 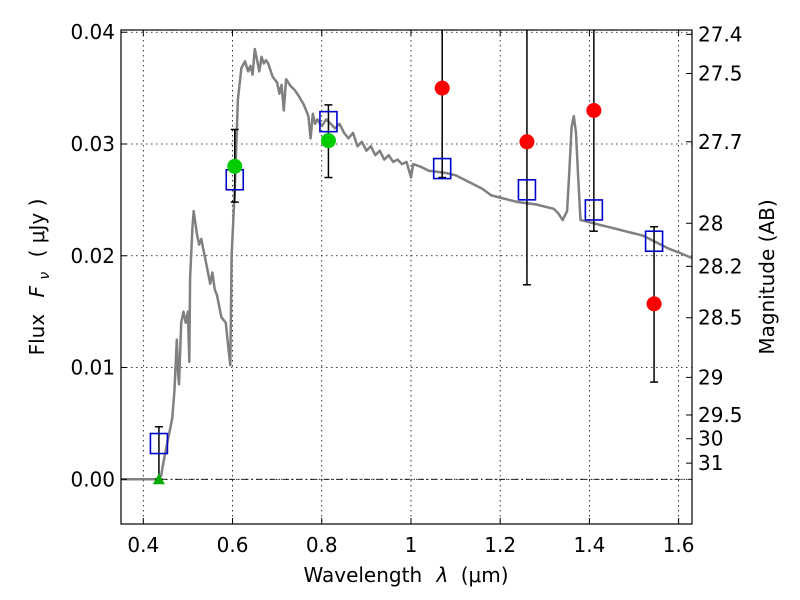 What do you see at coordinates (710, 223) in the screenshot?
I see `y2-tick-label: 28` at bounding box center [710, 223].